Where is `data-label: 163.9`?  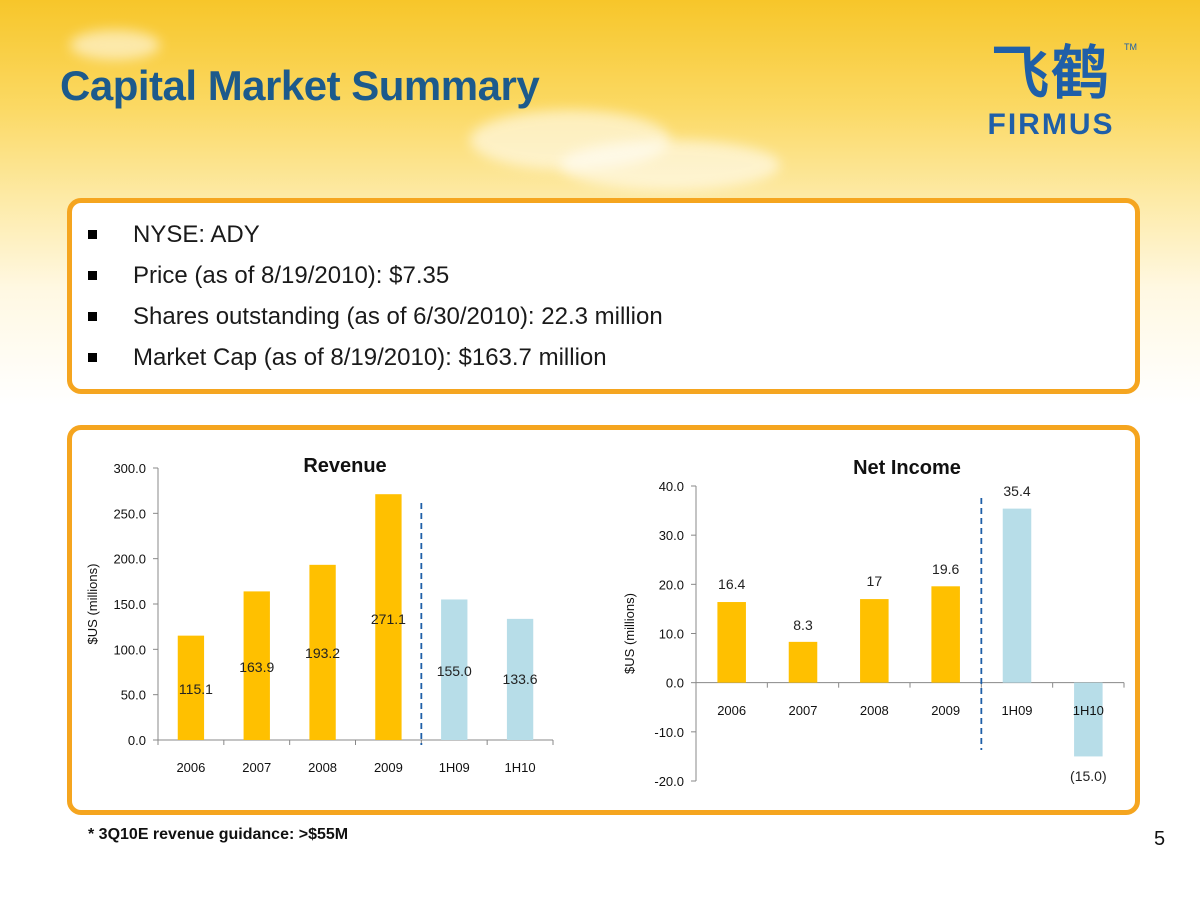 data-label: 163.9 is located at coordinates (256, 667).